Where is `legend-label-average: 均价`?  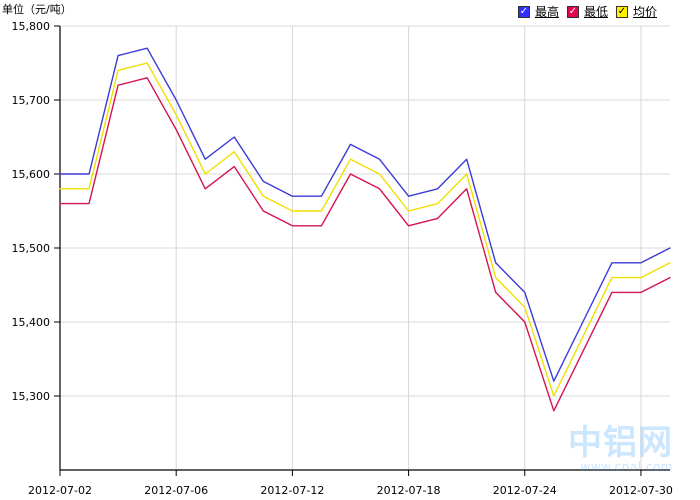
legend-label-average: 均价 is located at coordinates (644, 12).